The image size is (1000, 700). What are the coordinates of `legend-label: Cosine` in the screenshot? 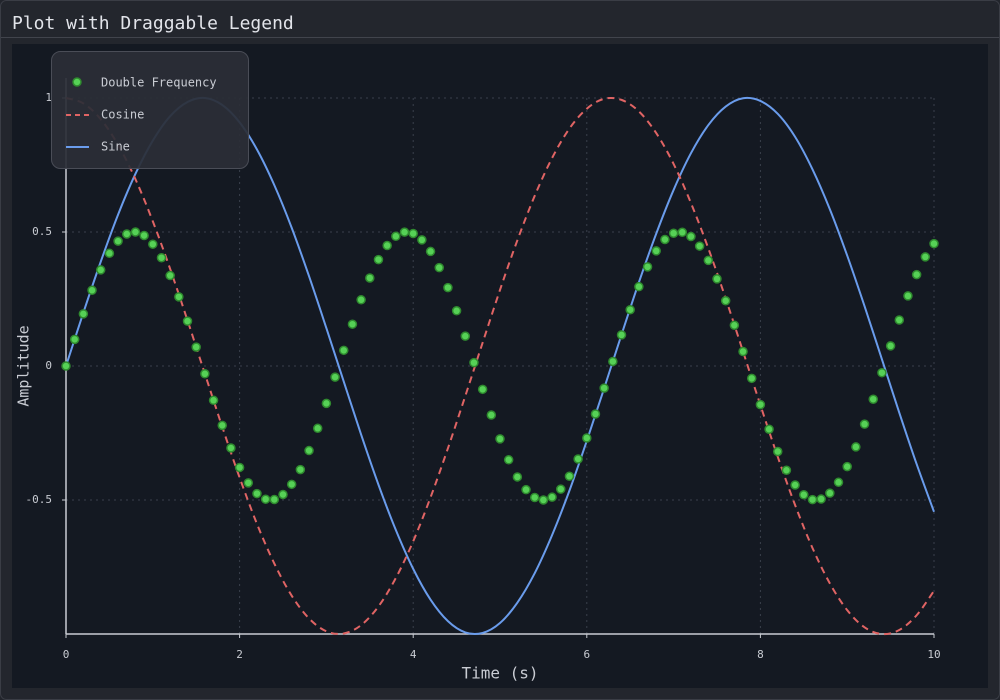 It's located at (122, 115).